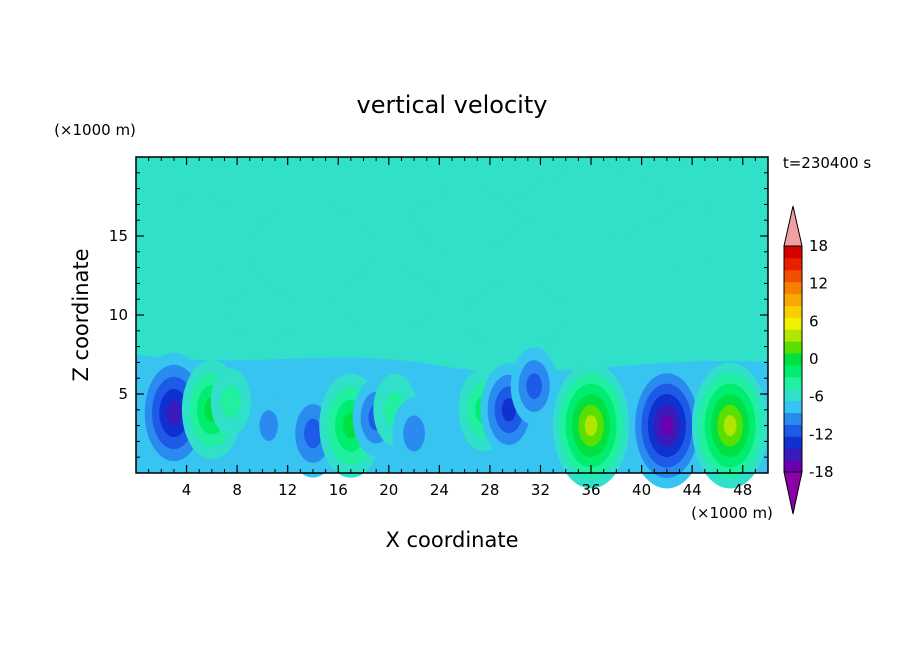 This screenshot has height=654, width=904. What do you see at coordinates (818, 284) in the screenshot?
I see `colorbar-label: 12` at bounding box center [818, 284].